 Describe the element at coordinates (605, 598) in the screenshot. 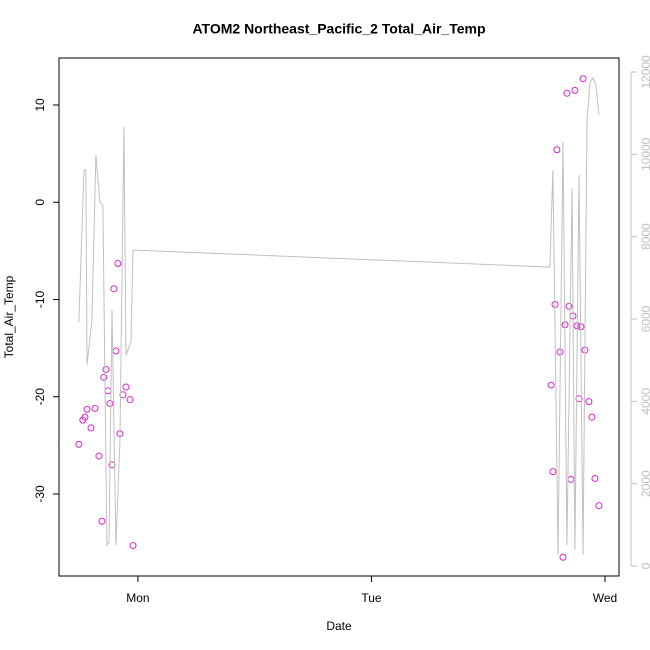

I see `x-tick-label: Wed` at that location.